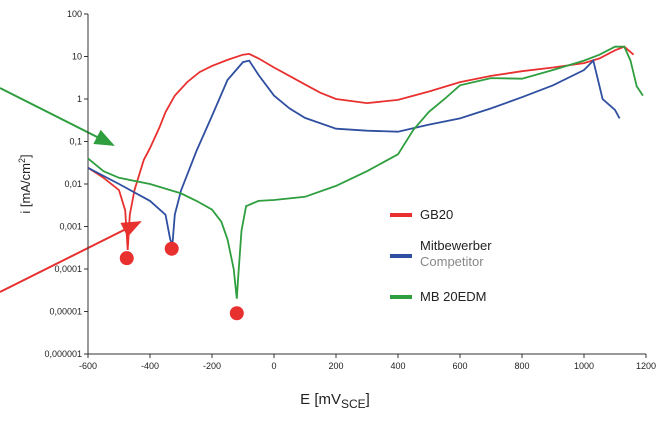 The height and width of the screenshot is (421, 667). What do you see at coordinates (212, 366) in the screenshot?
I see `x-tick-label: -200` at bounding box center [212, 366].